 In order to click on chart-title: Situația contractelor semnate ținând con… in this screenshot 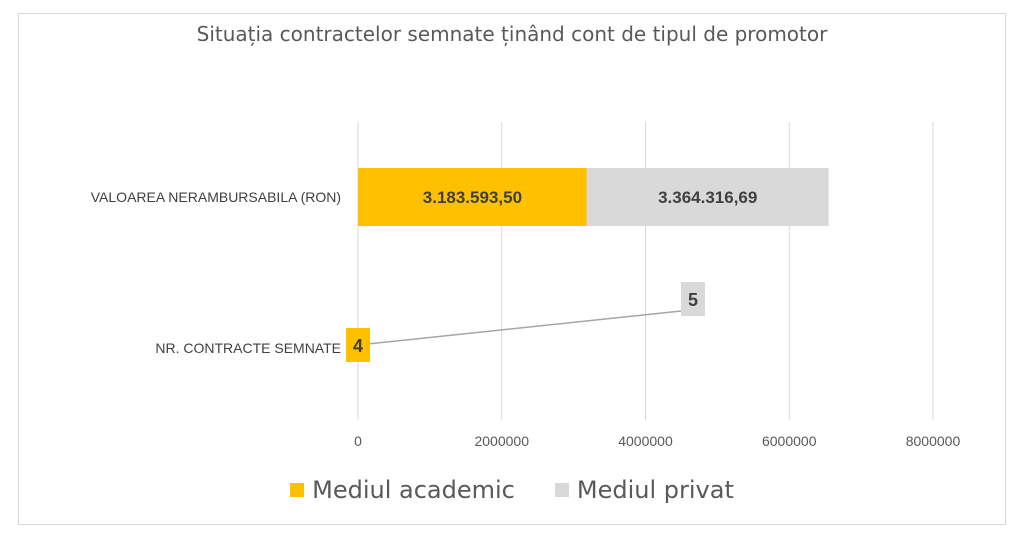, I will do `click(512, 34)`.